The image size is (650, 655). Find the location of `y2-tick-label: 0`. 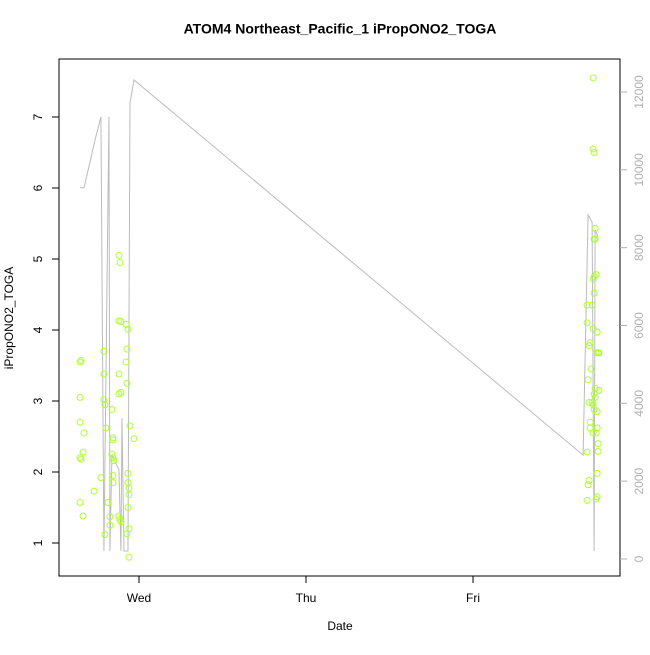

y2-tick-label: 0 is located at coordinates (639, 558).